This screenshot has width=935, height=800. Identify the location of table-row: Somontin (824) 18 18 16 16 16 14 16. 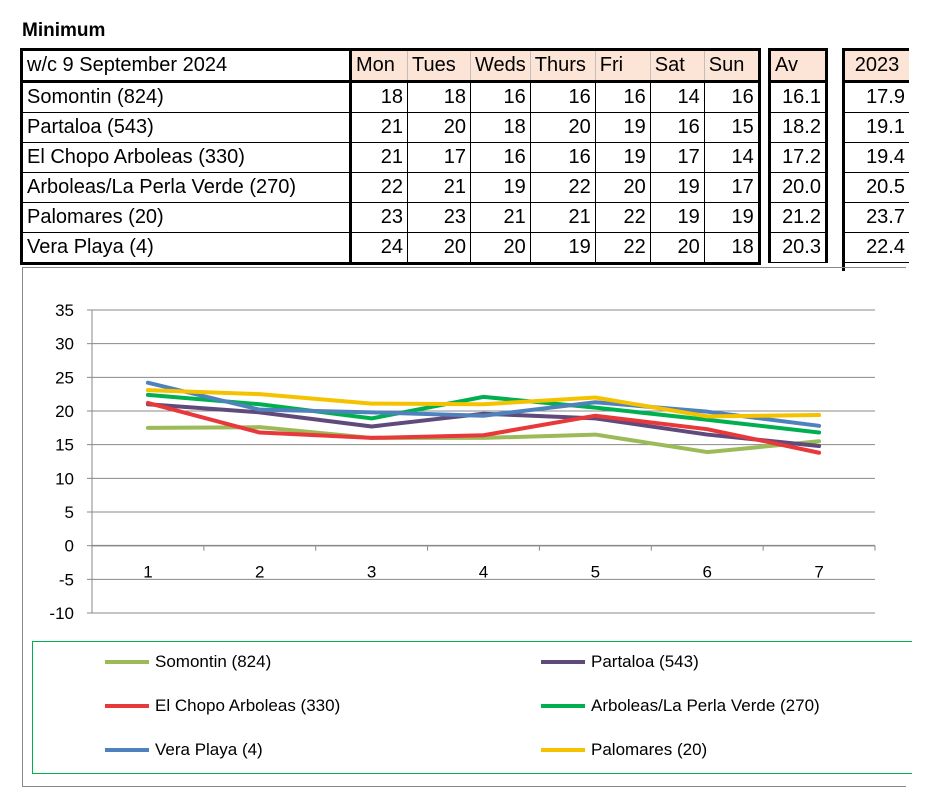
(390, 97).